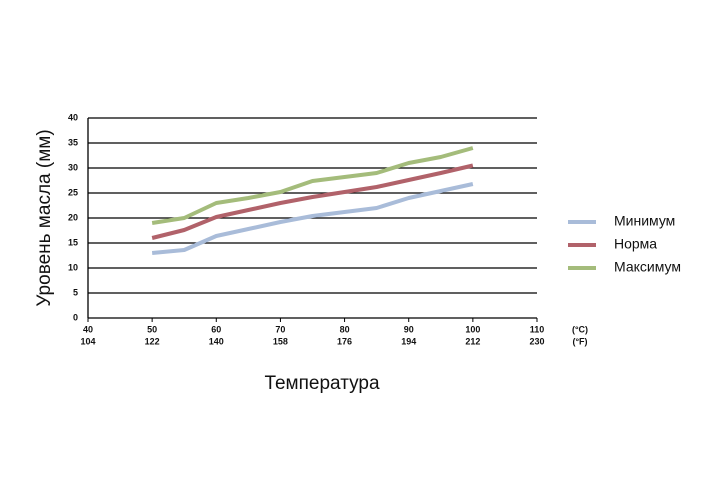 This screenshot has height=480, width=720. I want to click on y-tick-label: 5, so click(75, 292).